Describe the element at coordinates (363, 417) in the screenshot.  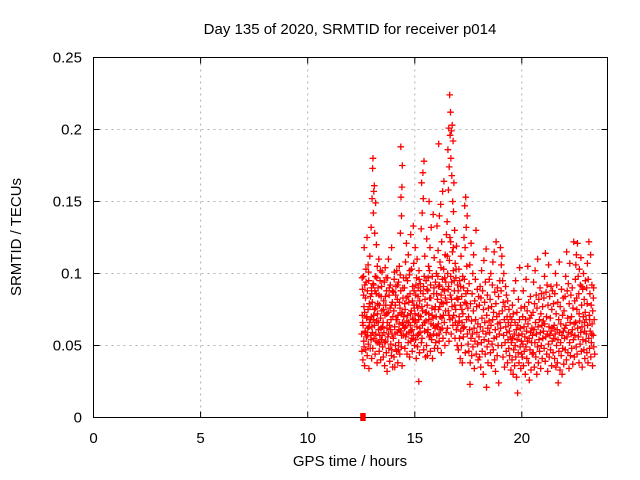
I see `zero-data-marker` at that location.